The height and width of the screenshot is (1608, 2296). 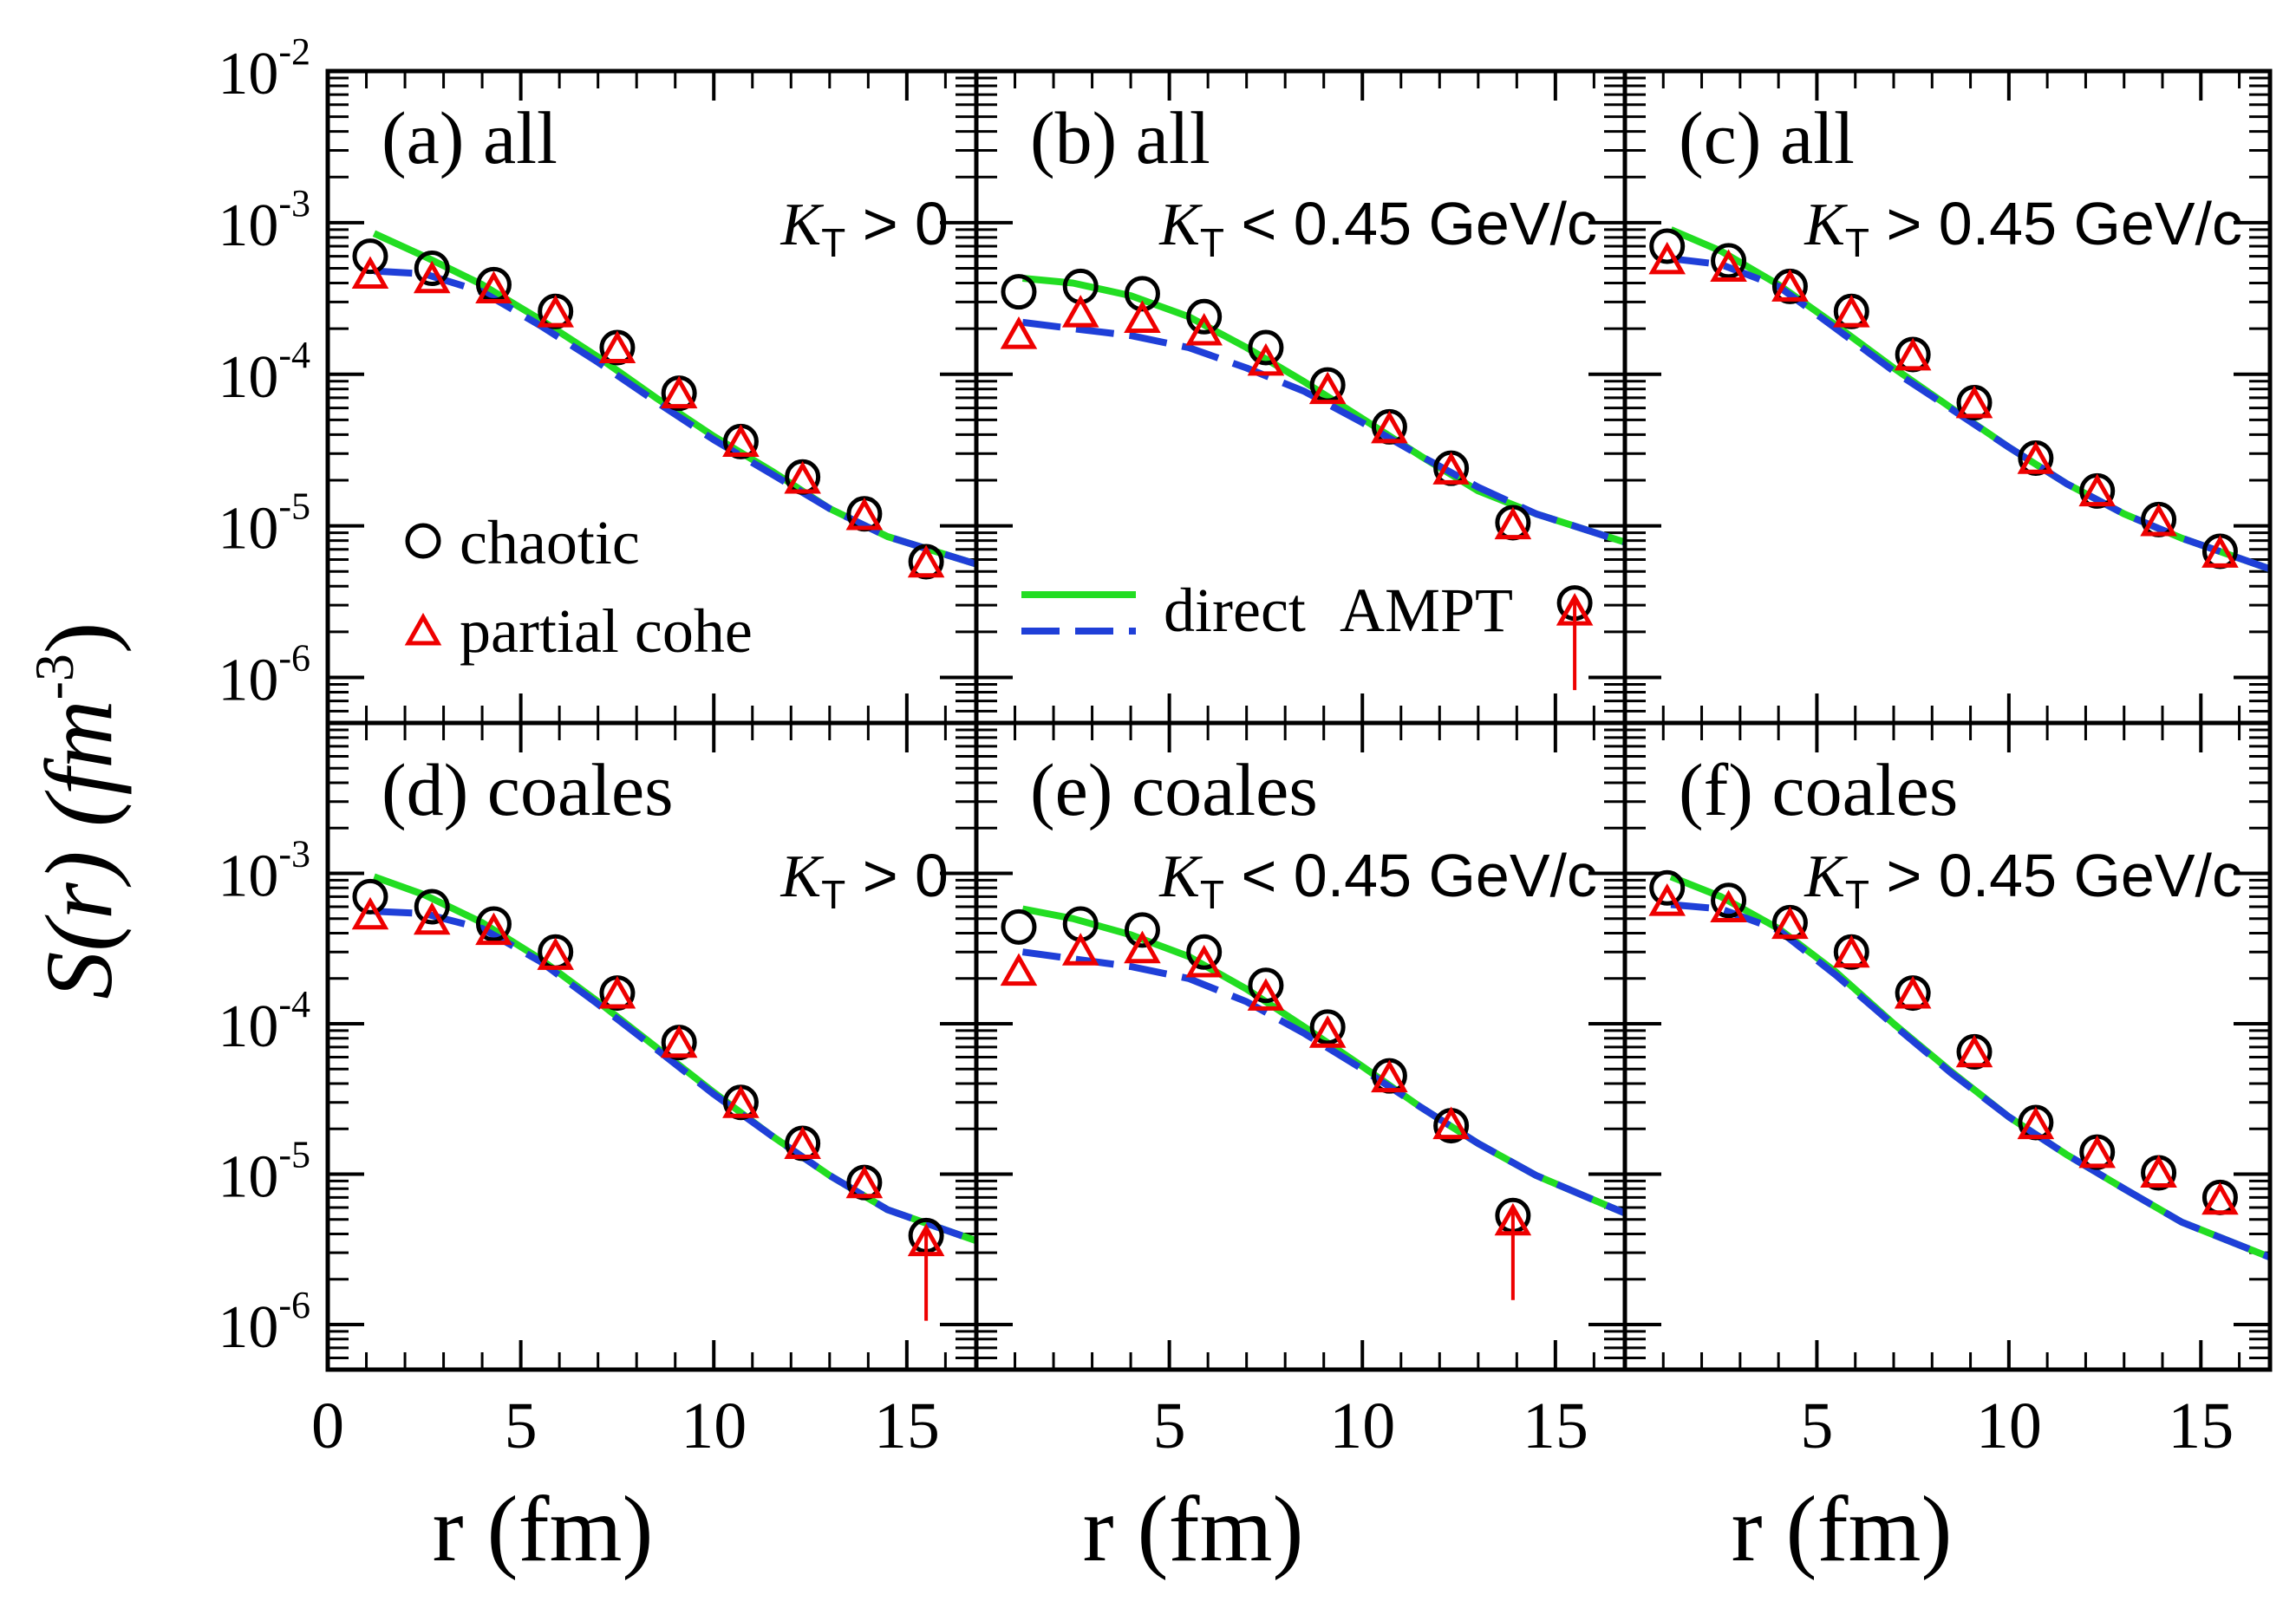 What do you see at coordinates (294, 1305) in the screenshot?
I see `y-tick-exp: -6` at bounding box center [294, 1305].